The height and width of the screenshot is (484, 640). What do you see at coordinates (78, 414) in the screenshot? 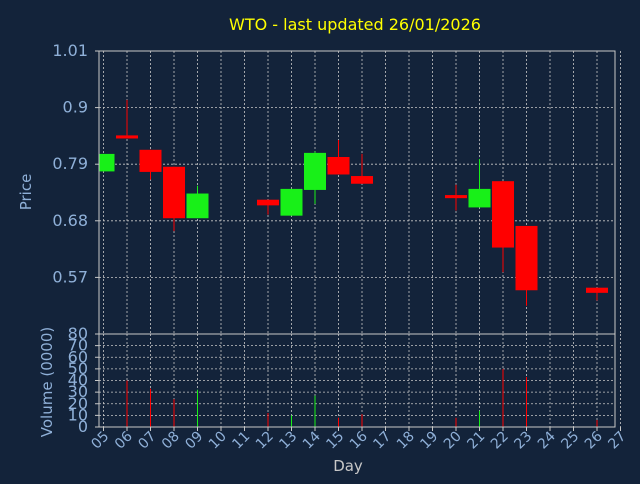
I see `volume-tick-label: 10` at bounding box center [78, 414].